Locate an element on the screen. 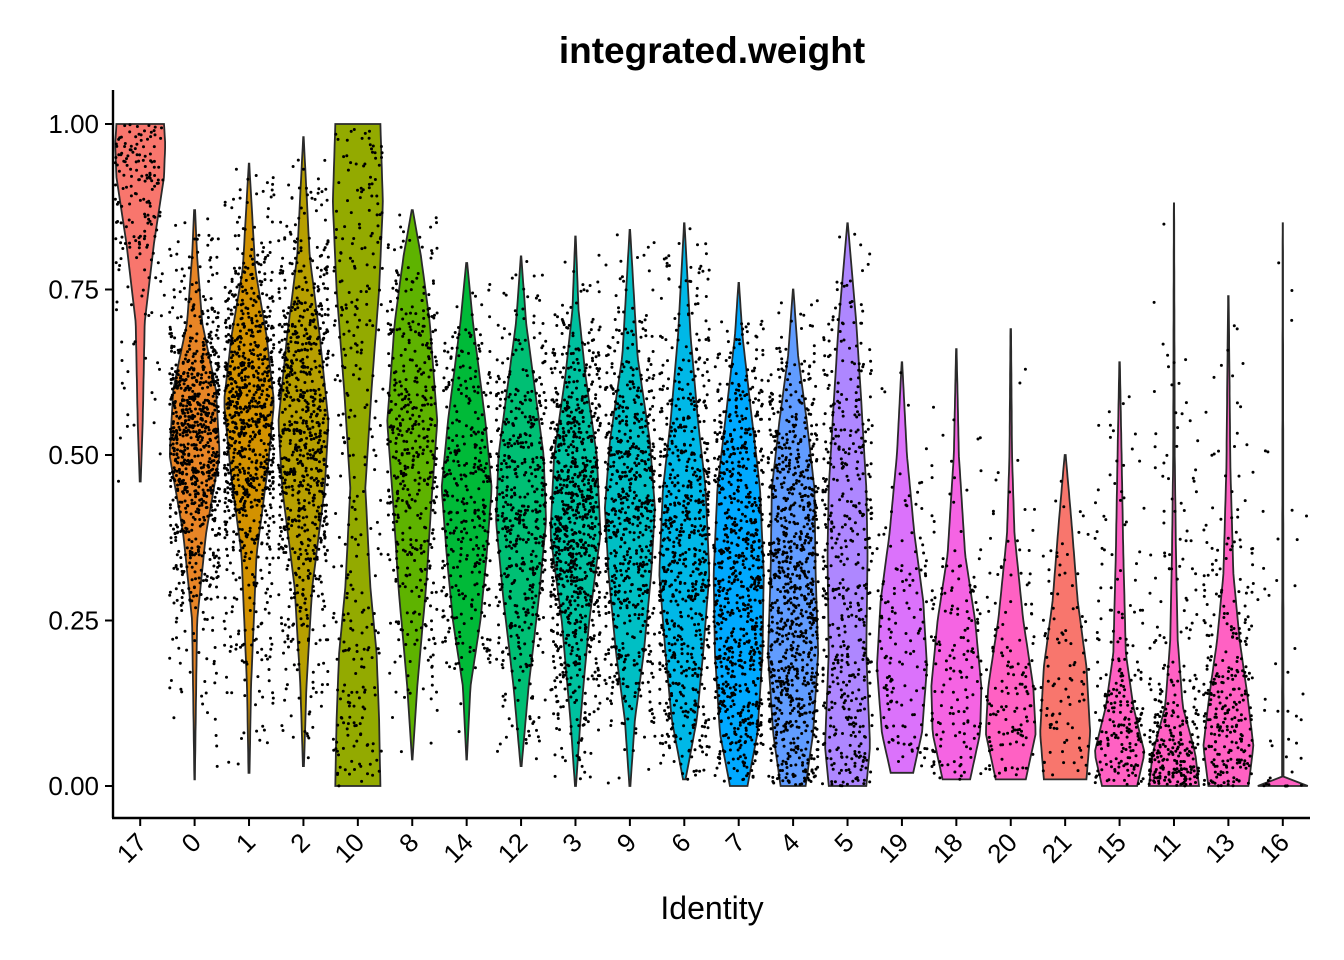 The image size is (1344, 960). x-tick-label-3: 3 is located at coordinates (571, 842).